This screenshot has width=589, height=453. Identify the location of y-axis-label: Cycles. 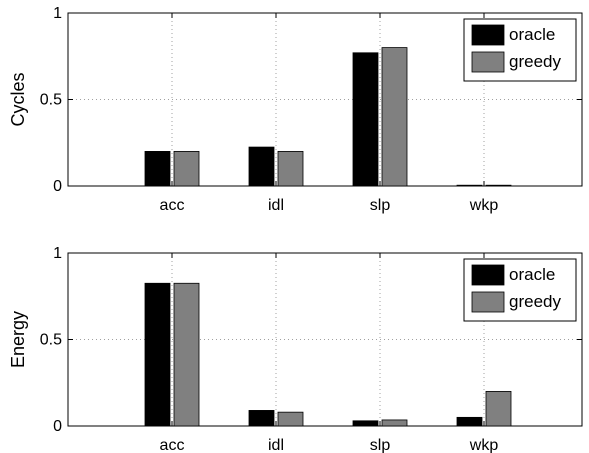
(18, 99).